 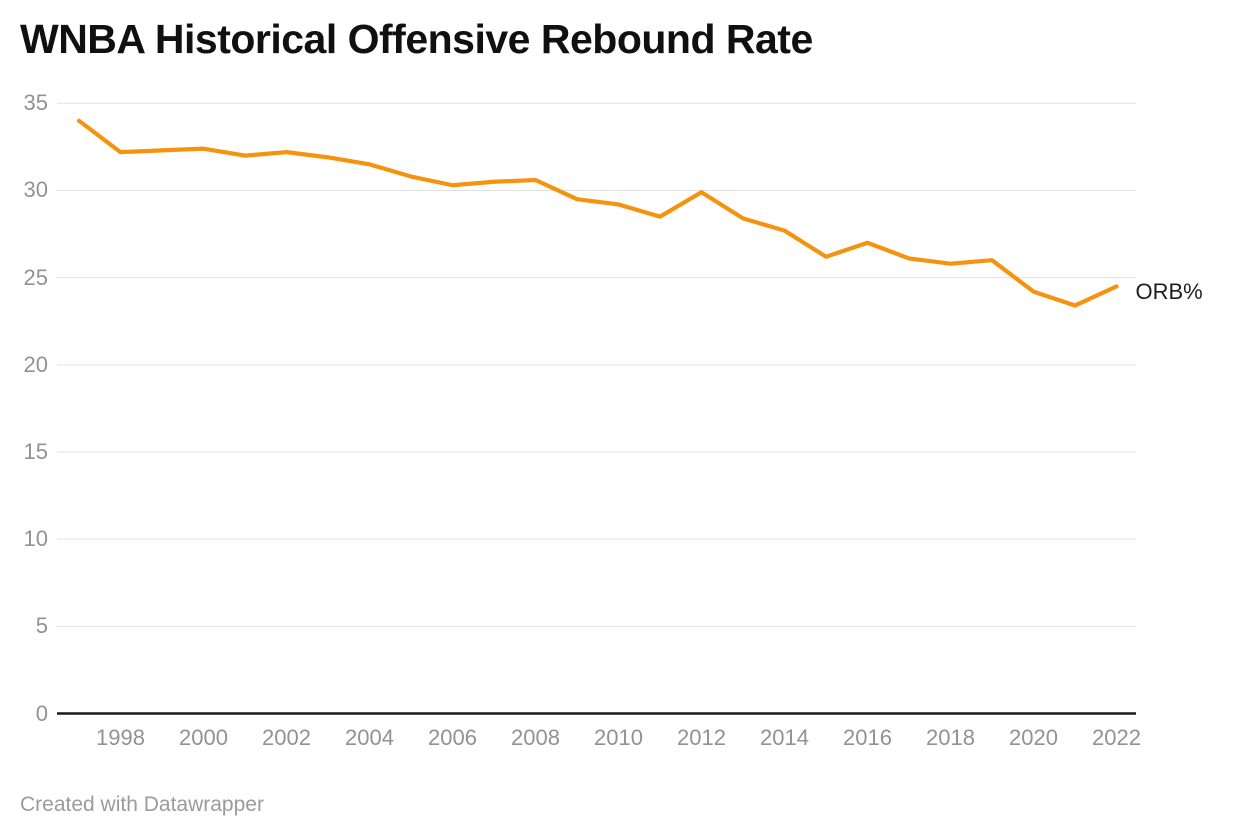 What do you see at coordinates (1116, 737) in the screenshot?
I see `x-axis-tick-label: 2022` at bounding box center [1116, 737].